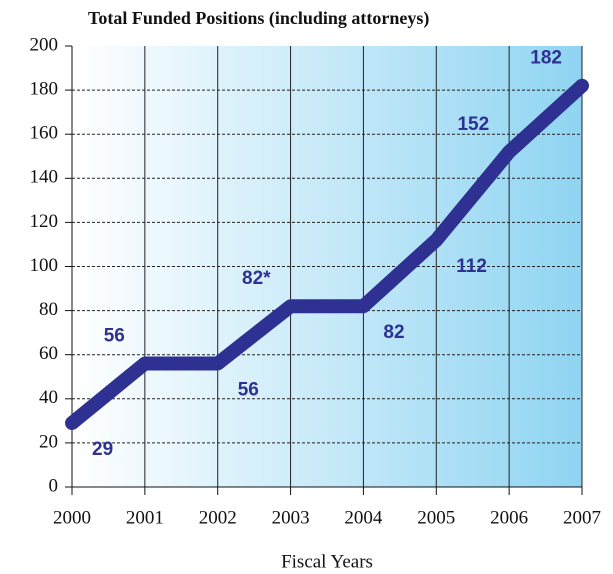  I want to click on x-tick-label: 2005, so click(436, 517).